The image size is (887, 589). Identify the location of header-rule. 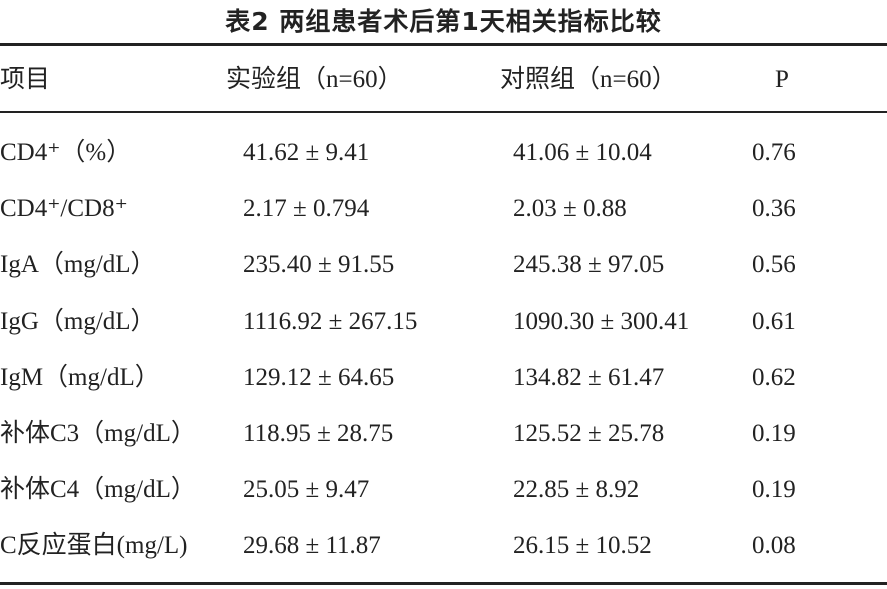
(443, 112).